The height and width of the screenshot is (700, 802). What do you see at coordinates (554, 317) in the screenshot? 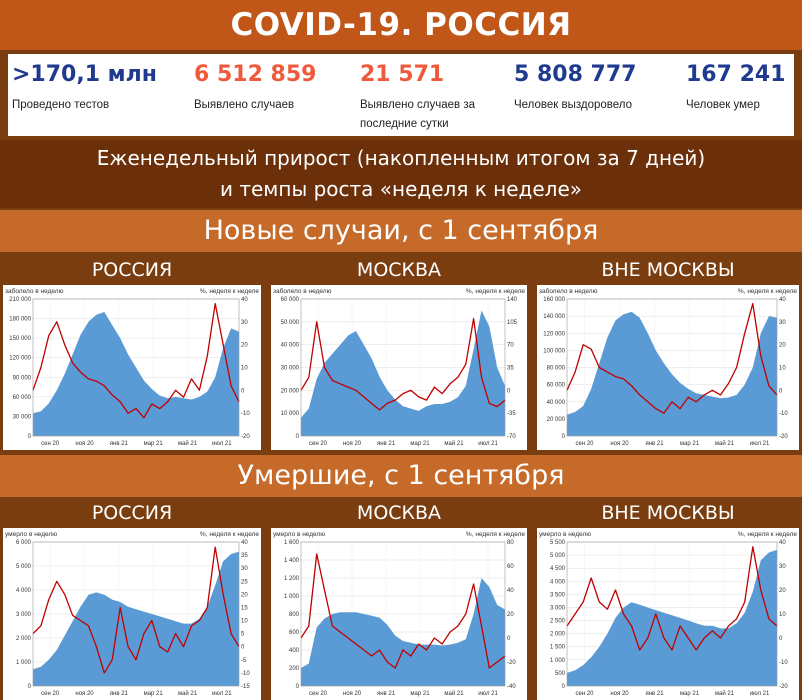
I see `y-left-tick: 140 000` at bounding box center [554, 317].